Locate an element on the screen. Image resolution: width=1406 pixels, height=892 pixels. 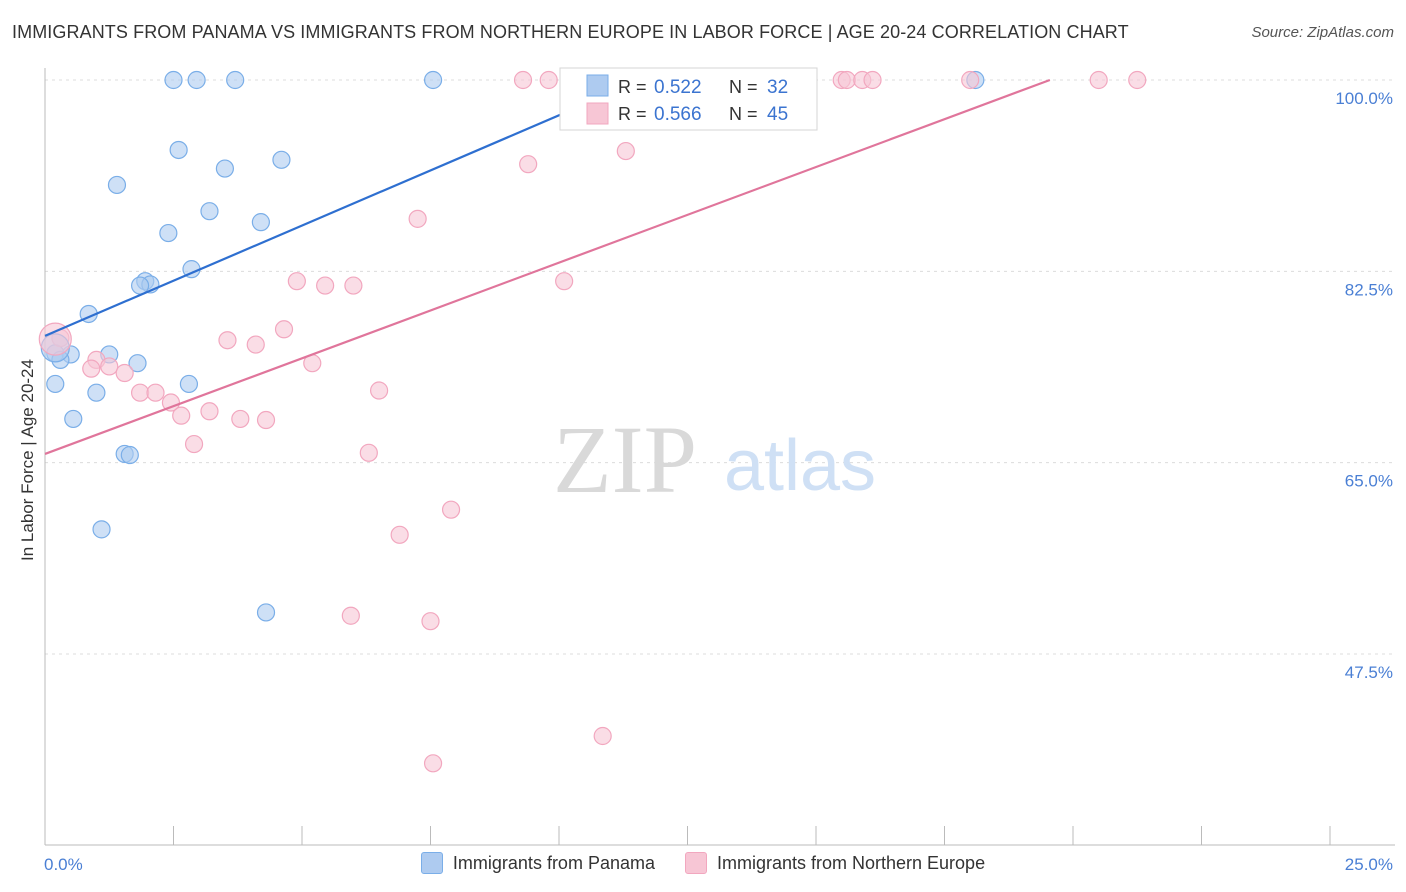
legend-n-value-2: 45 is located at coordinates (777, 114).